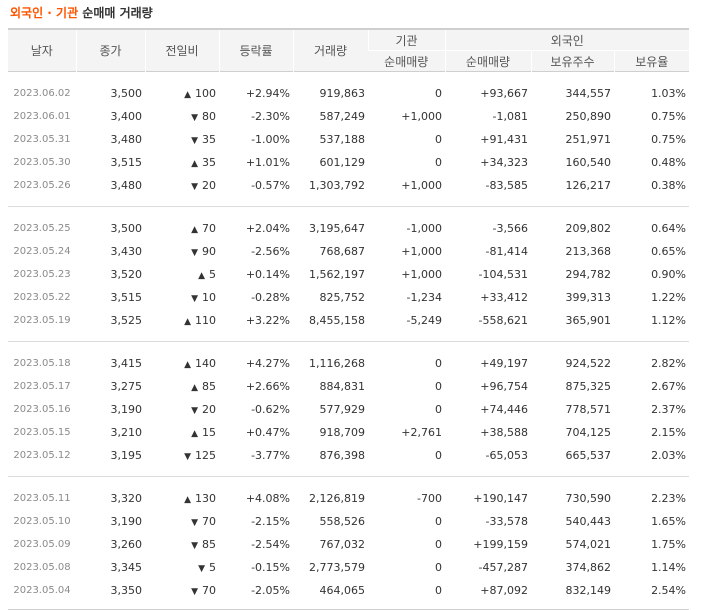  I want to click on row-foreign-ratio: 1.03%, so click(669, 93).